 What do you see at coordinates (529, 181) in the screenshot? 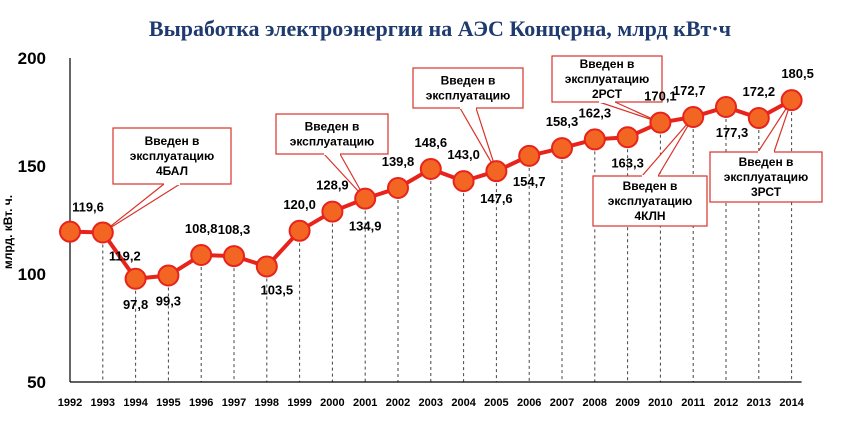
I see `data-label: 154,7` at bounding box center [529, 181].